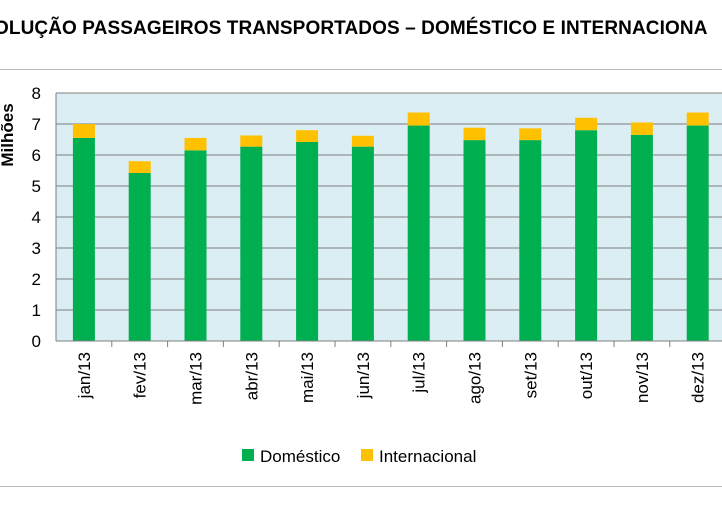 This screenshot has height=505, width=722. I want to click on legend-label: Internacional, so click(427, 456).